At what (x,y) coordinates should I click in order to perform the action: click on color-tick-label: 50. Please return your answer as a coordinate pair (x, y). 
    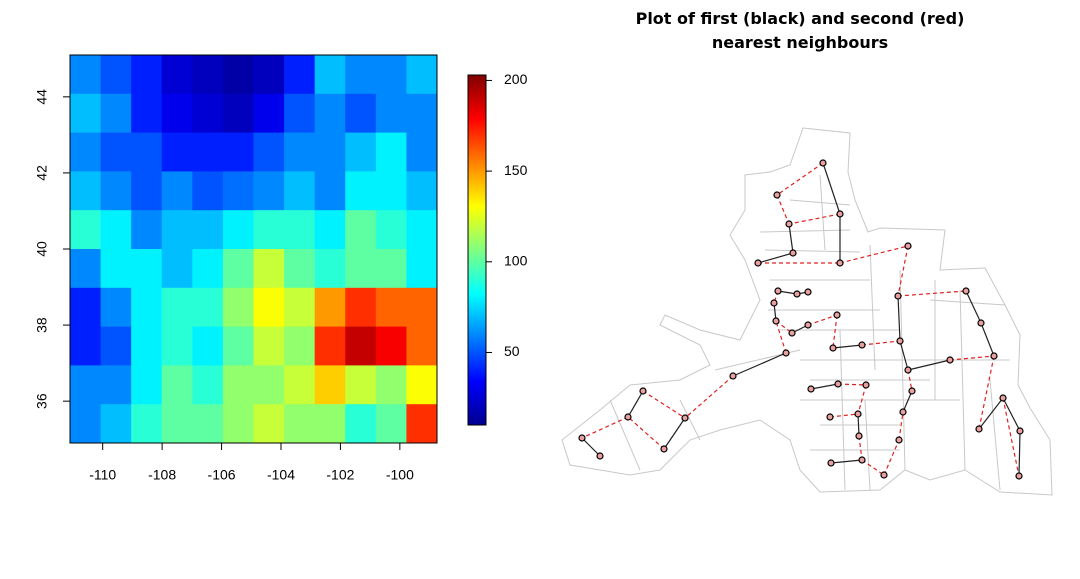
    Looking at the image, I should click on (512, 351).